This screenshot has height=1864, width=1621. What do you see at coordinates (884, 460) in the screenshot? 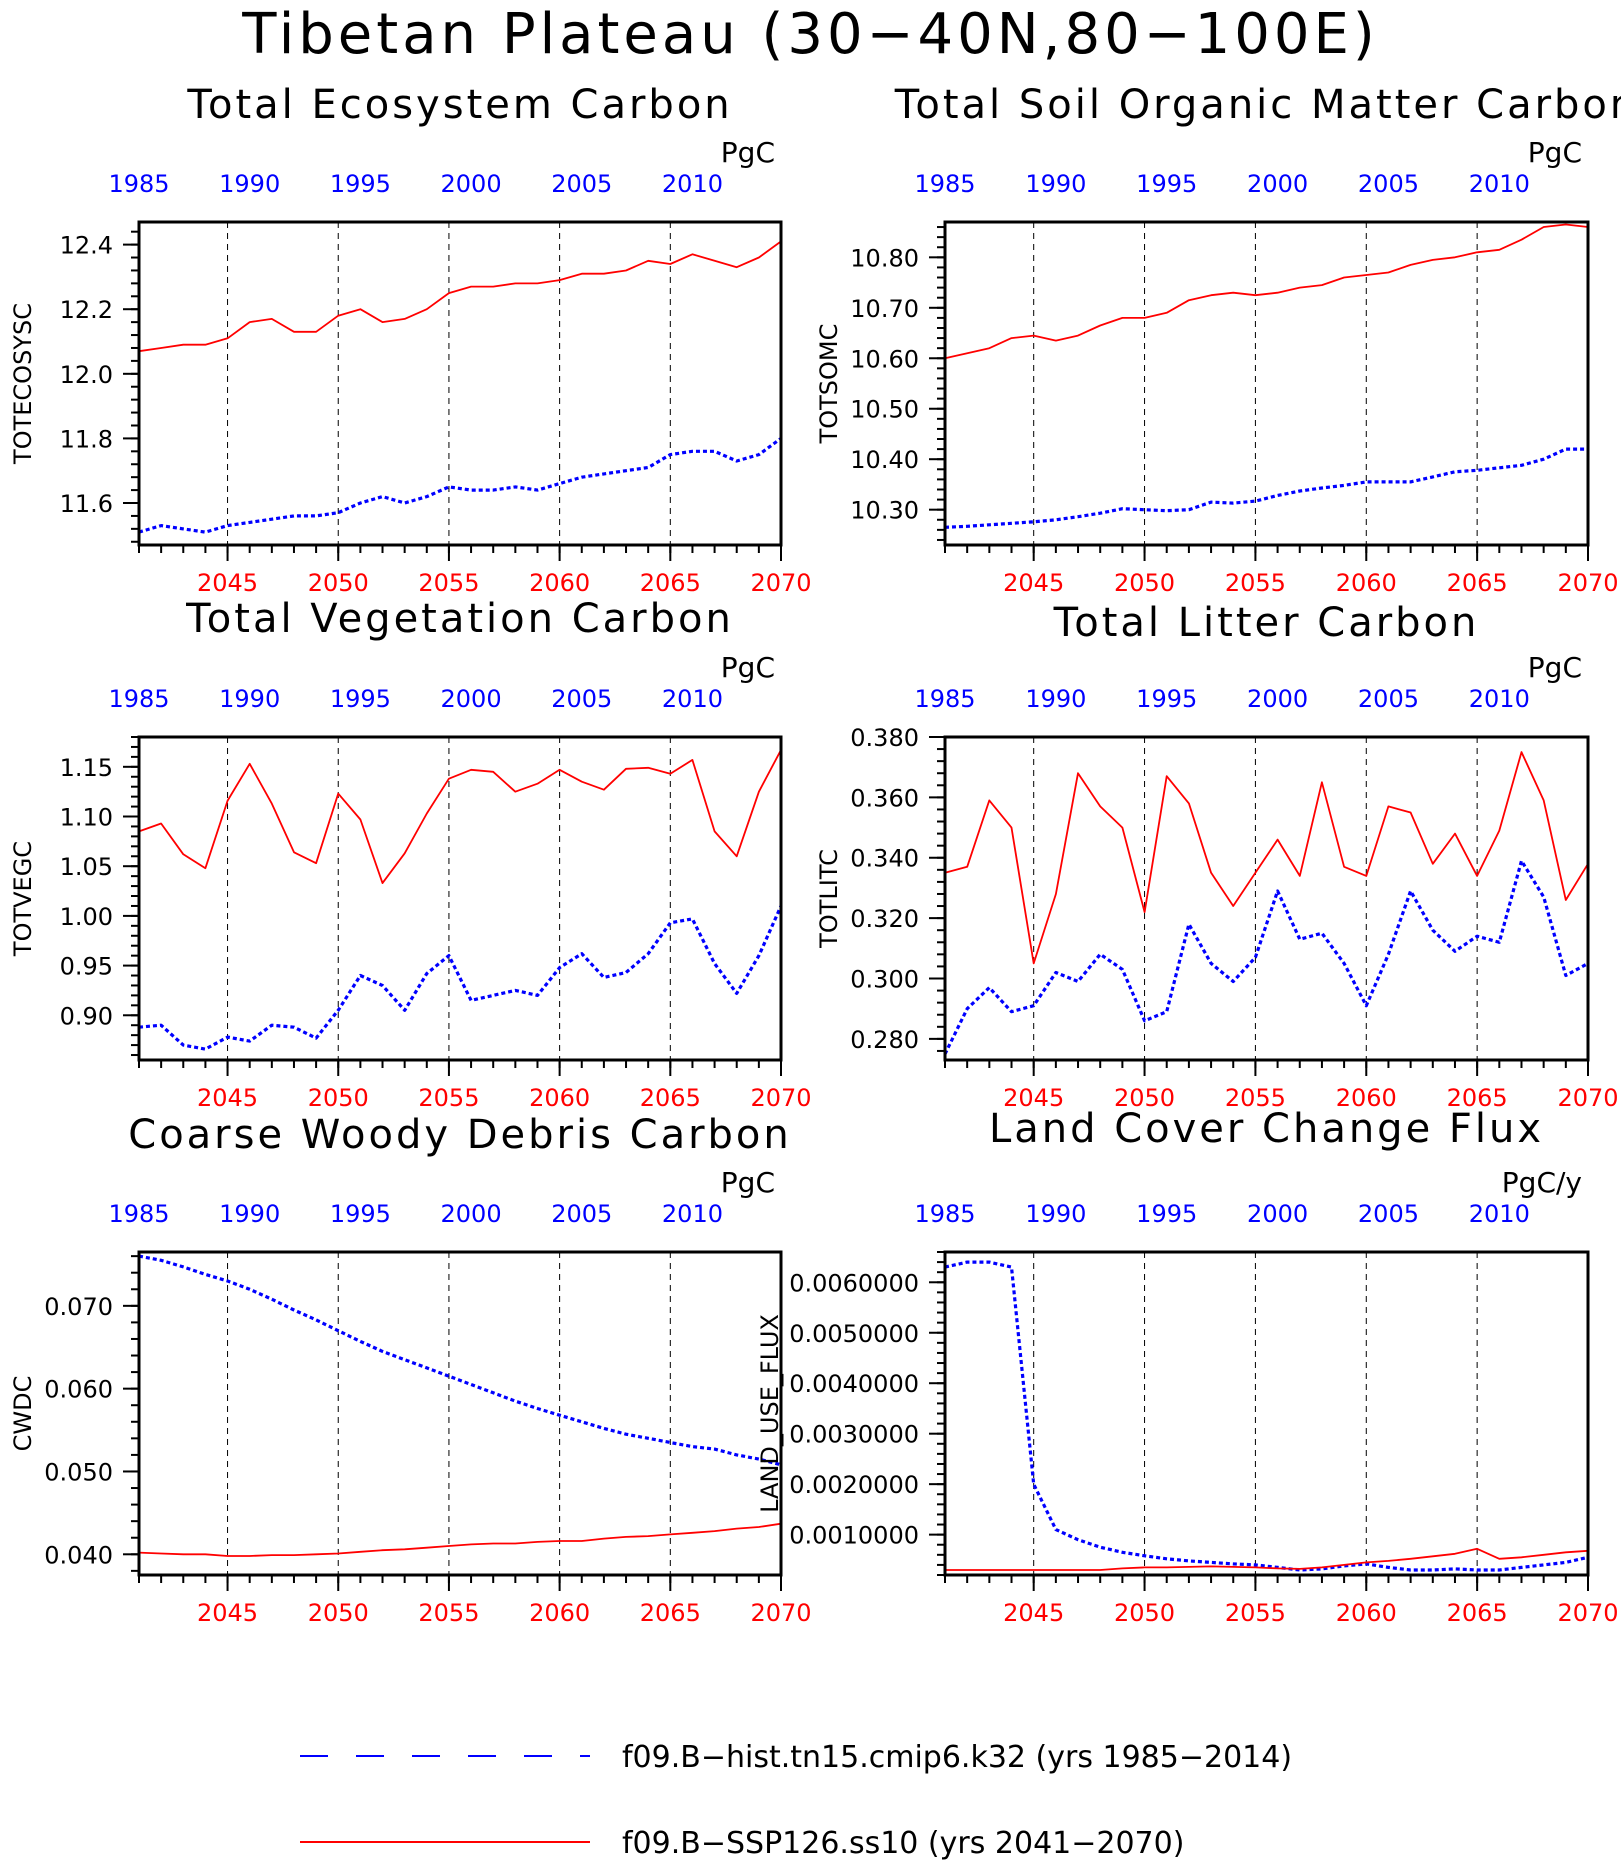
I see `y-tick-label: 10.40` at bounding box center [884, 460].